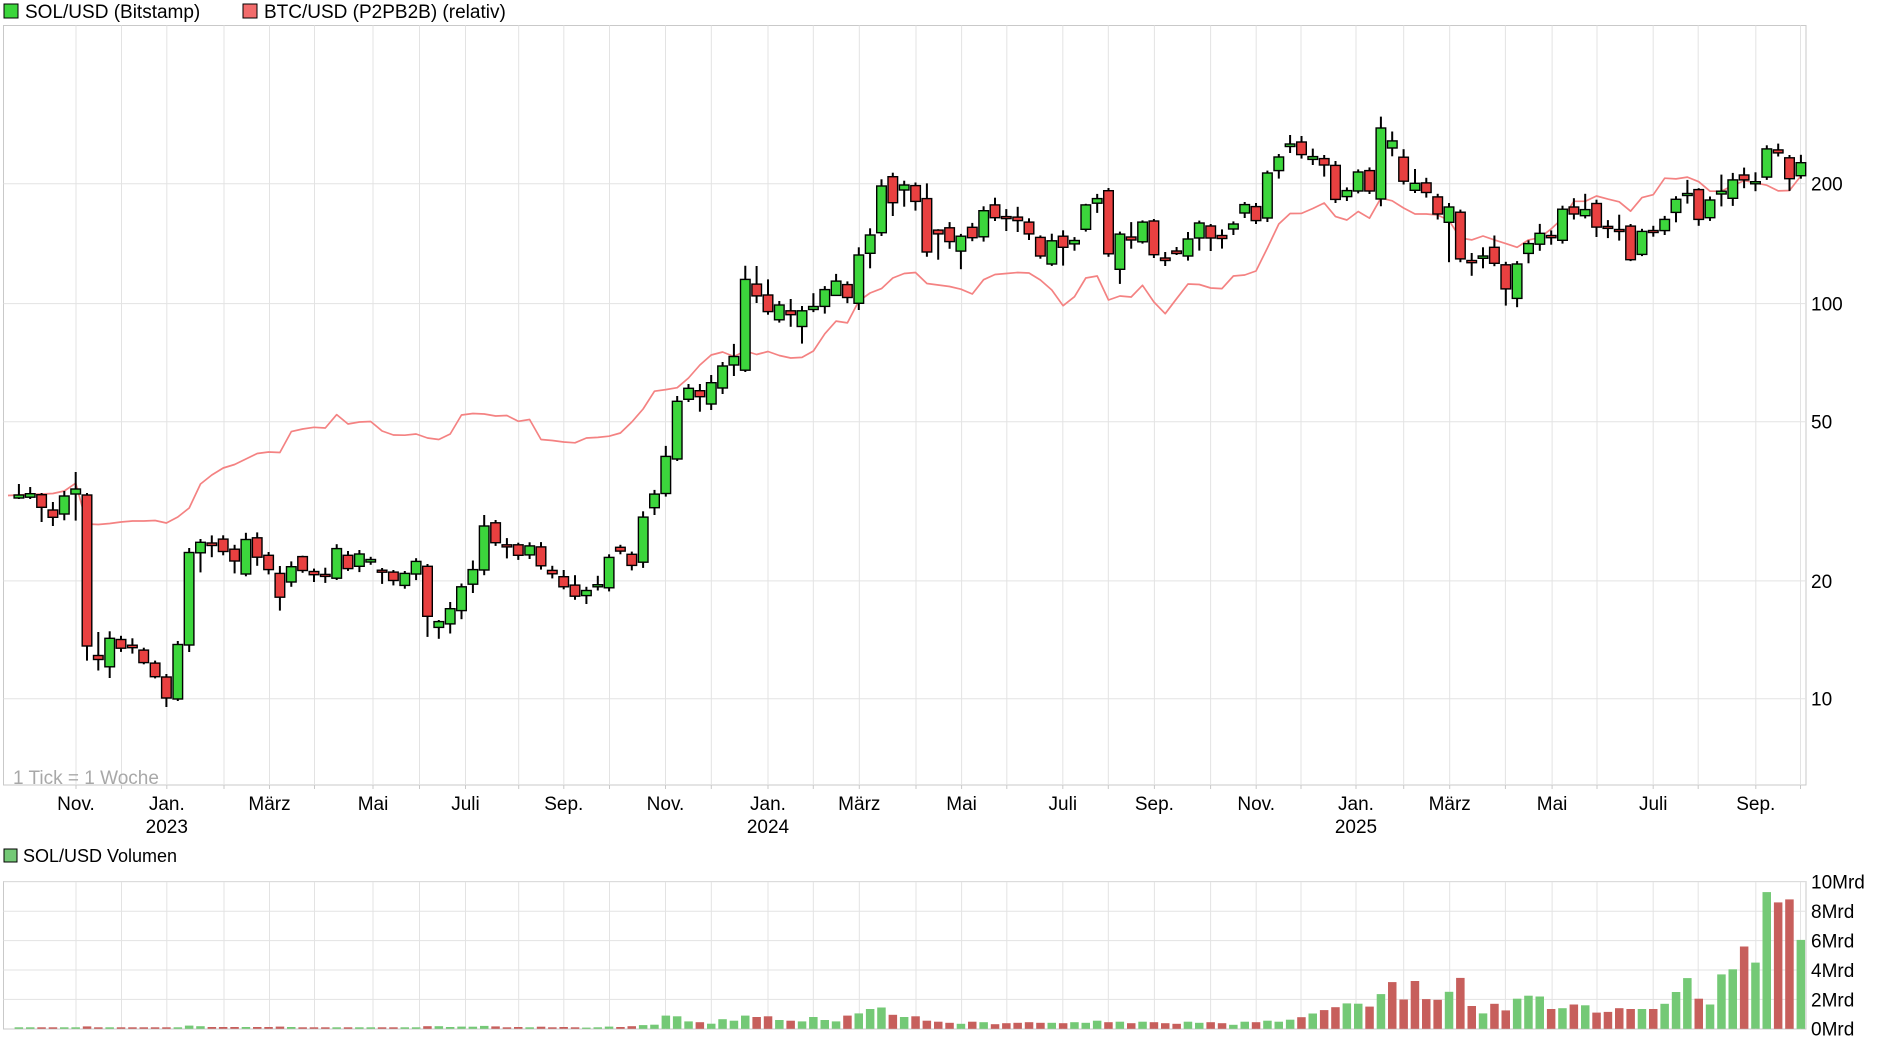 This screenshot has width=1880, height=1054. I want to click on svg-text: SOL/USD Volumen, so click(100, 856).